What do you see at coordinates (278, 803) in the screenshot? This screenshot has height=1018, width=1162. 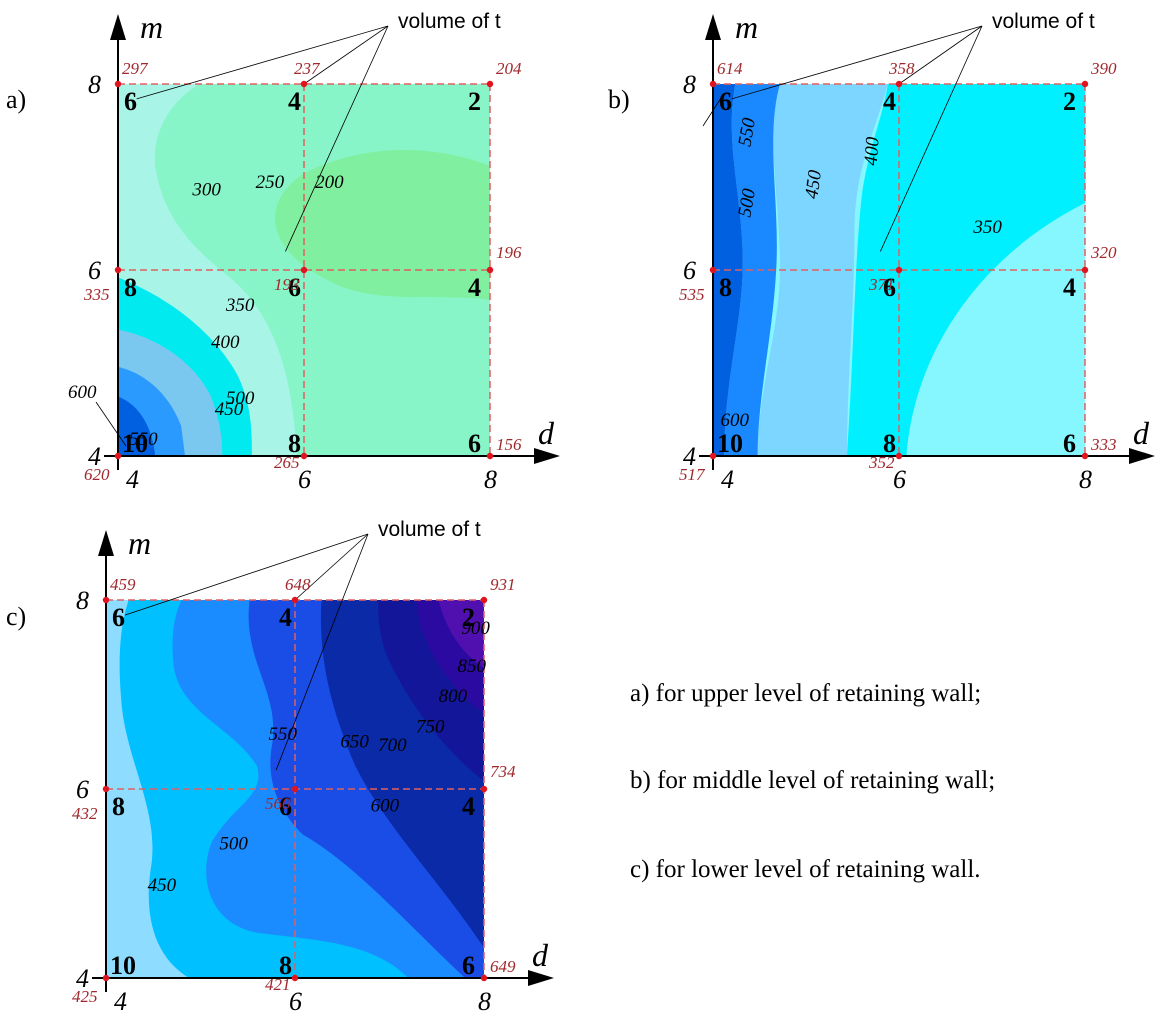 I see `grid-point-value: 560` at bounding box center [278, 803].